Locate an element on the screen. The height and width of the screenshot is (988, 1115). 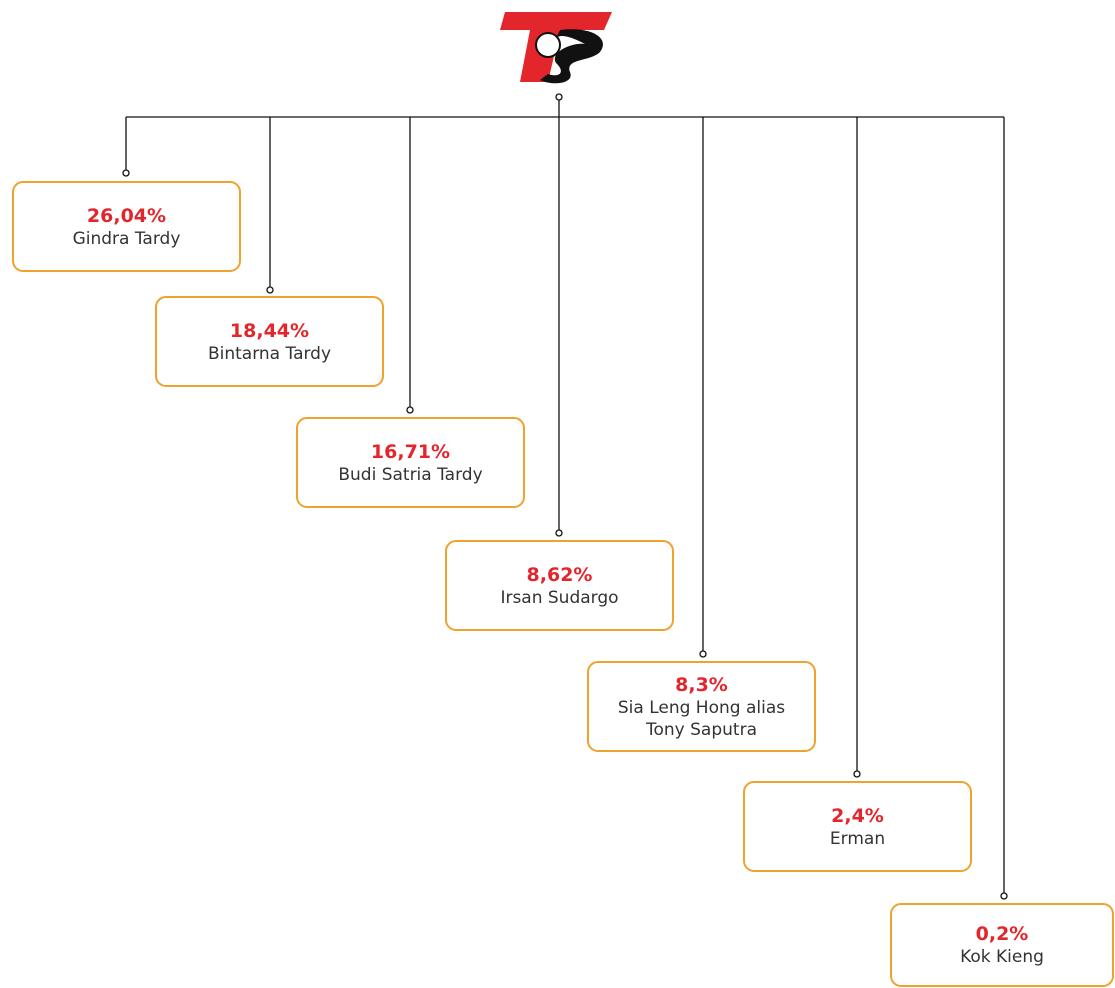
name: Budi Satria Tardy is located at coordinates (410, 474).